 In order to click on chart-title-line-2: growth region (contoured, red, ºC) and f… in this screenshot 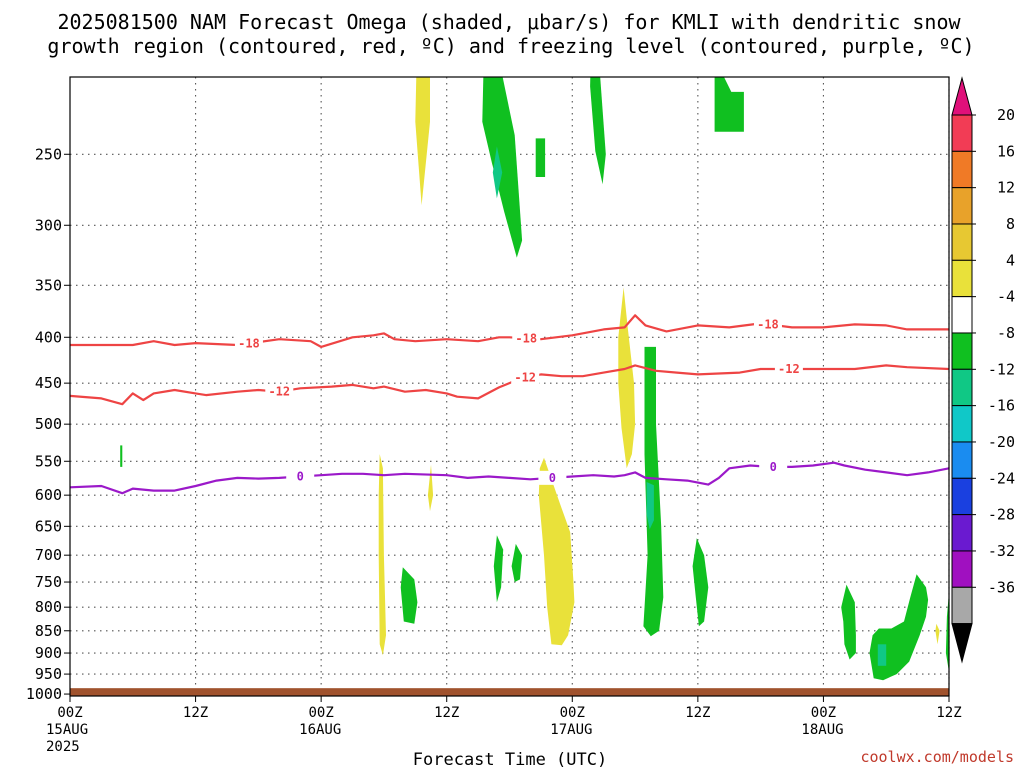, I will do `click(510, 46)`.